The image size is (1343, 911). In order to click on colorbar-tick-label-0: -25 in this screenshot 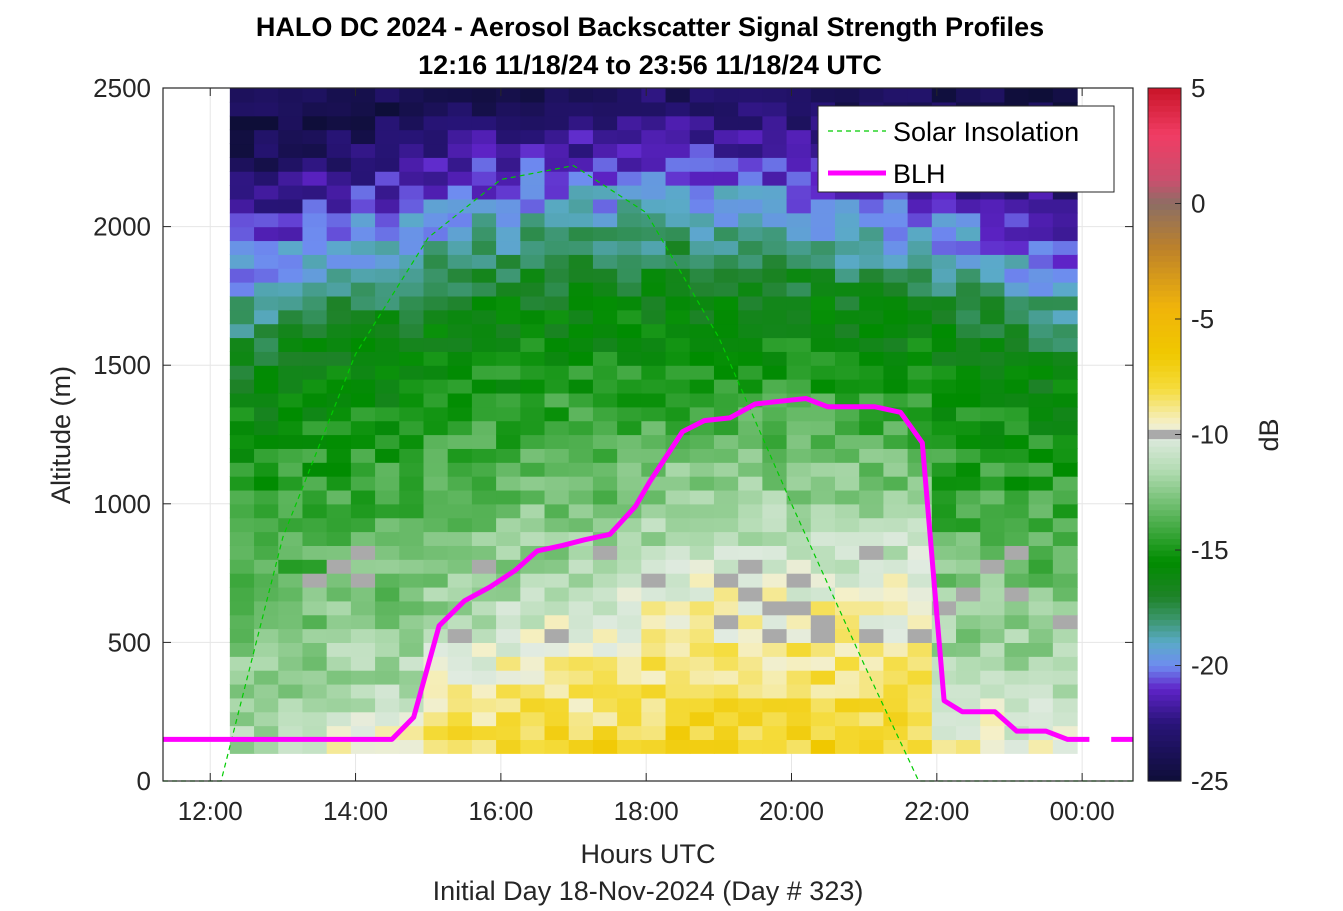, I will do `click(1210, 781)`.